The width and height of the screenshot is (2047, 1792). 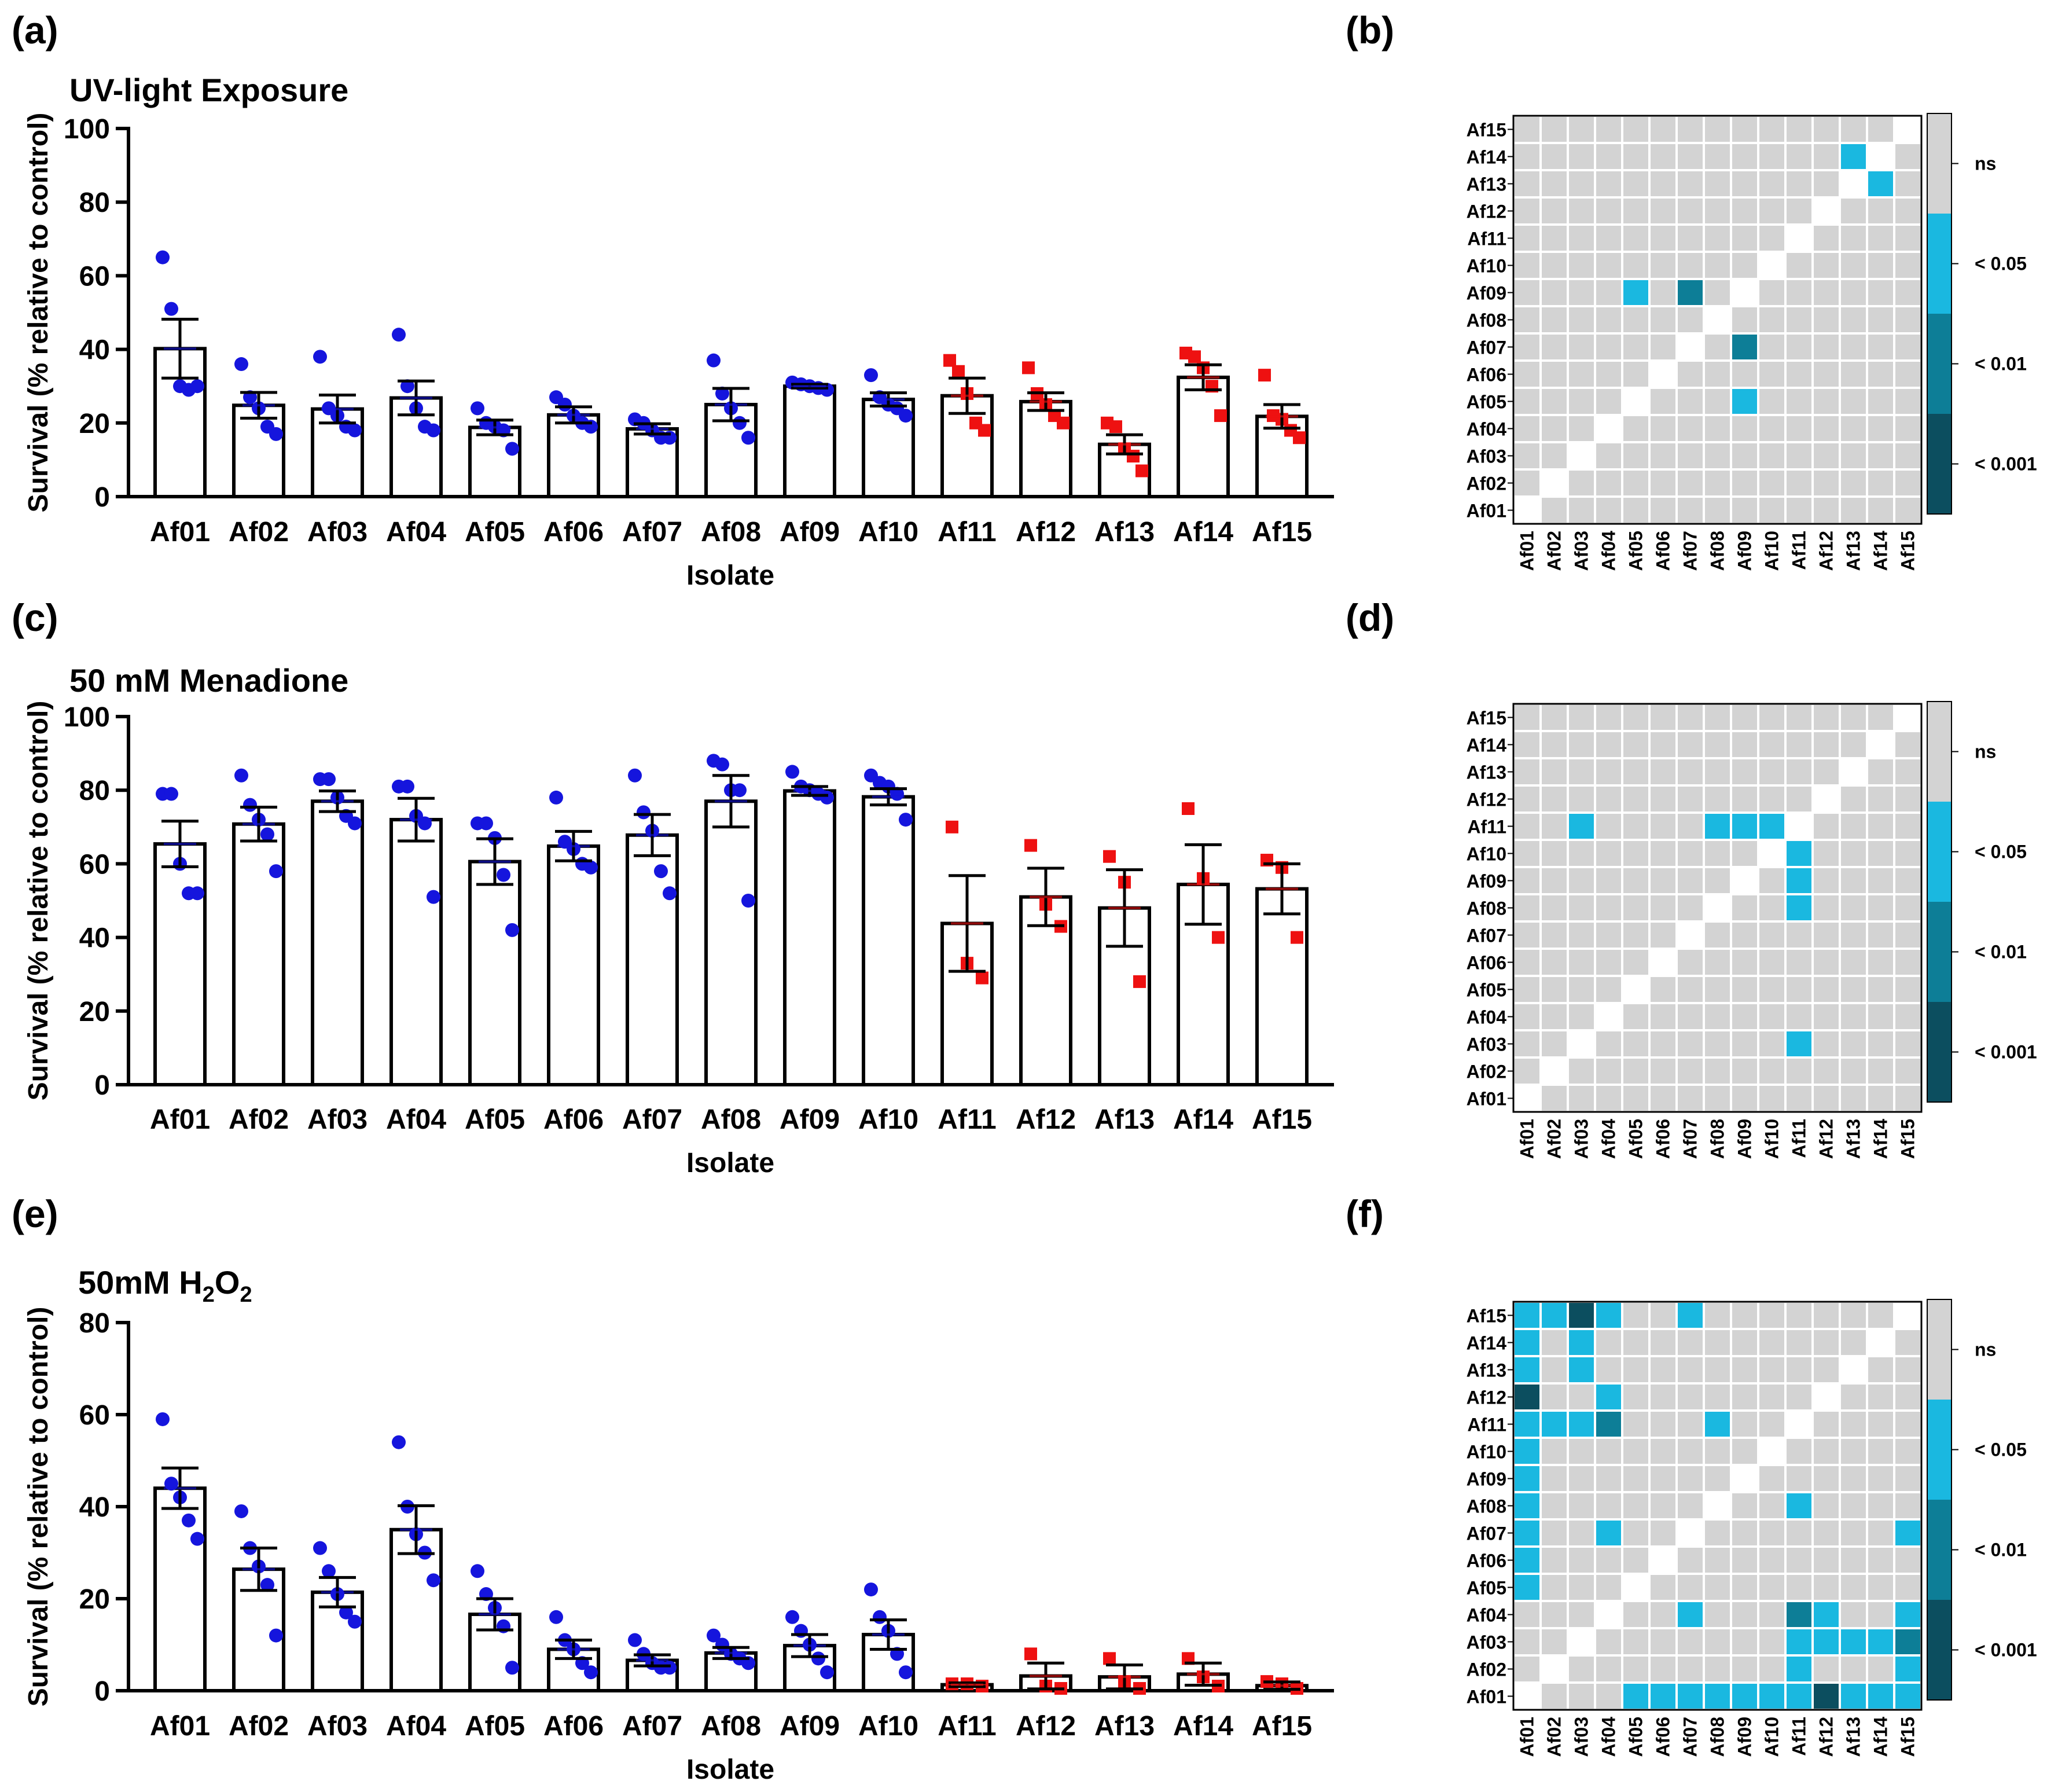 I want to click on panel-label: (e), so click(x=35, y=1213).